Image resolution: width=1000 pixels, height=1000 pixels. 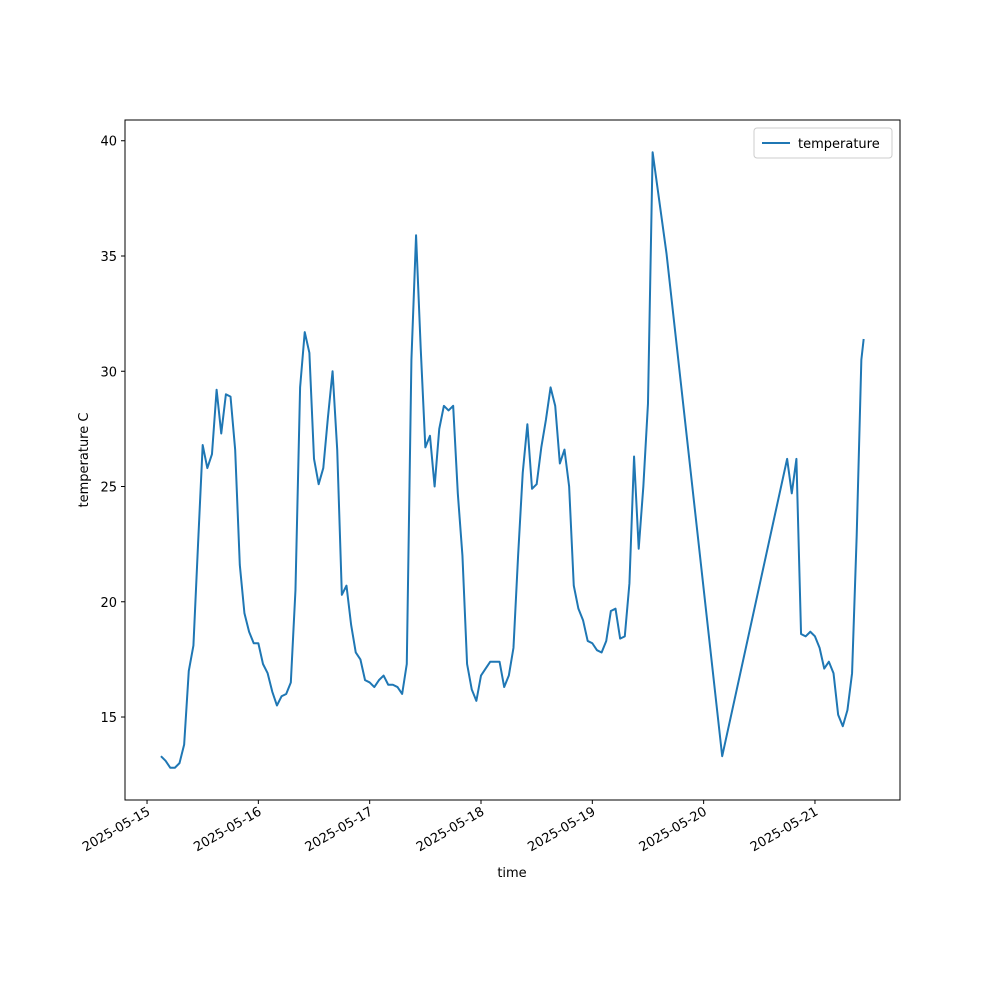 What do you see at coordinates (116, 829) in the screenshot?
I see `x-tick-label: 2025-05-15` at bounding box center [116, 829].